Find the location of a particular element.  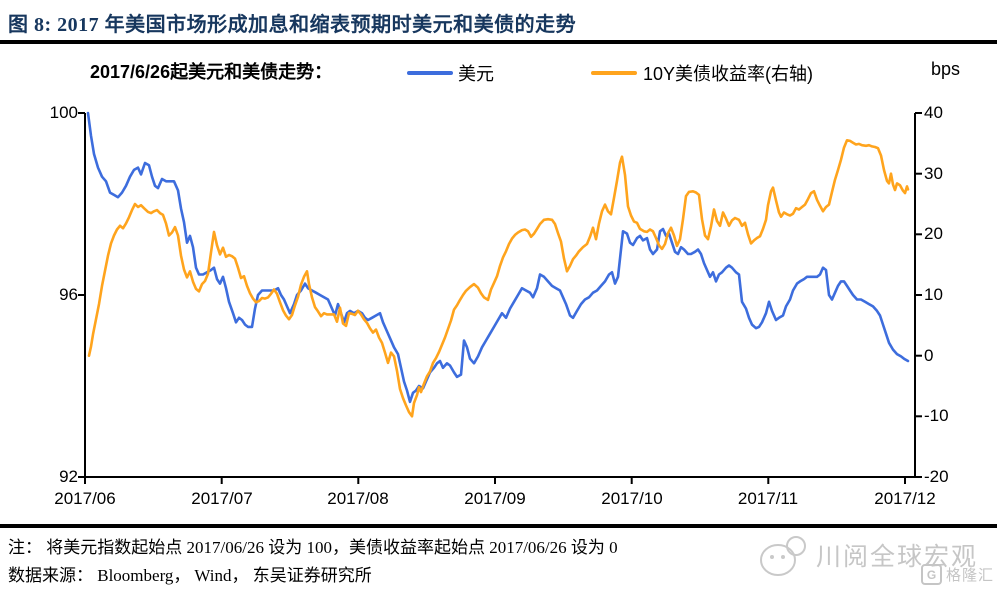

data-source-note: 数据来源： Bloomberg， Wind， 东吴证券研究所 is located at coordinates (190, 575).